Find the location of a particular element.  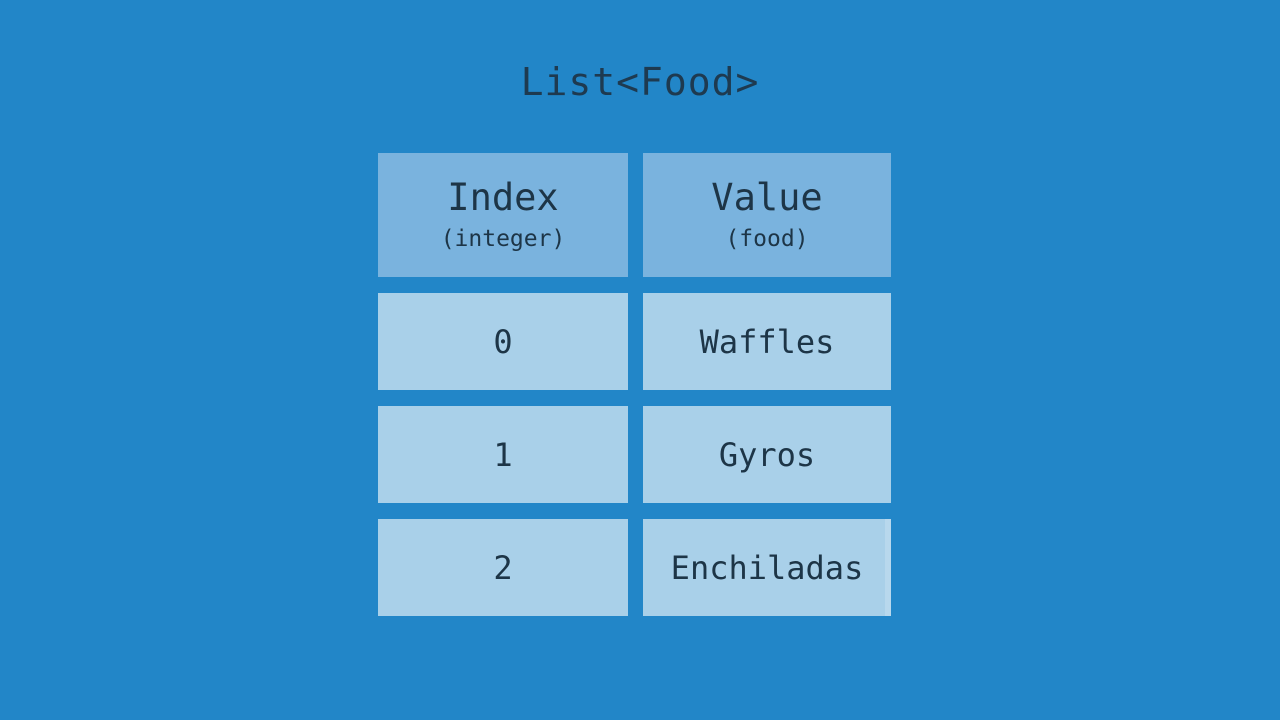

index-cell-row-2: 2 is located at coordinates (503, 567).